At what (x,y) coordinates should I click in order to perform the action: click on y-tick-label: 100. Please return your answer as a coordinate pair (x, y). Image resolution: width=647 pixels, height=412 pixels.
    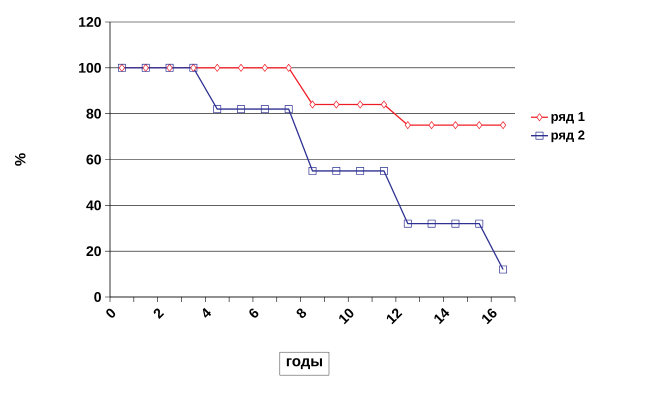
    Looking at the image, I should click on (90, 67).